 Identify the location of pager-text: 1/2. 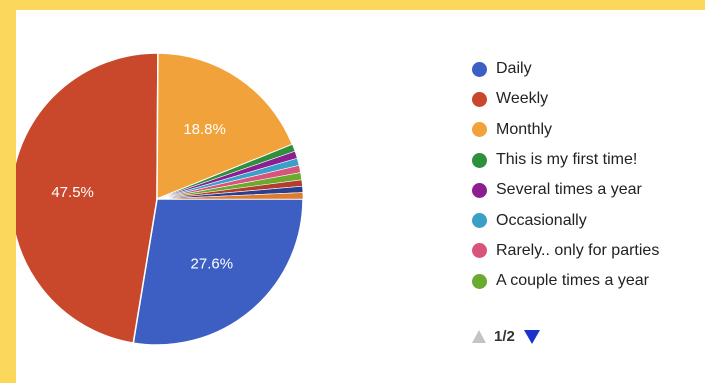
(504, 336).